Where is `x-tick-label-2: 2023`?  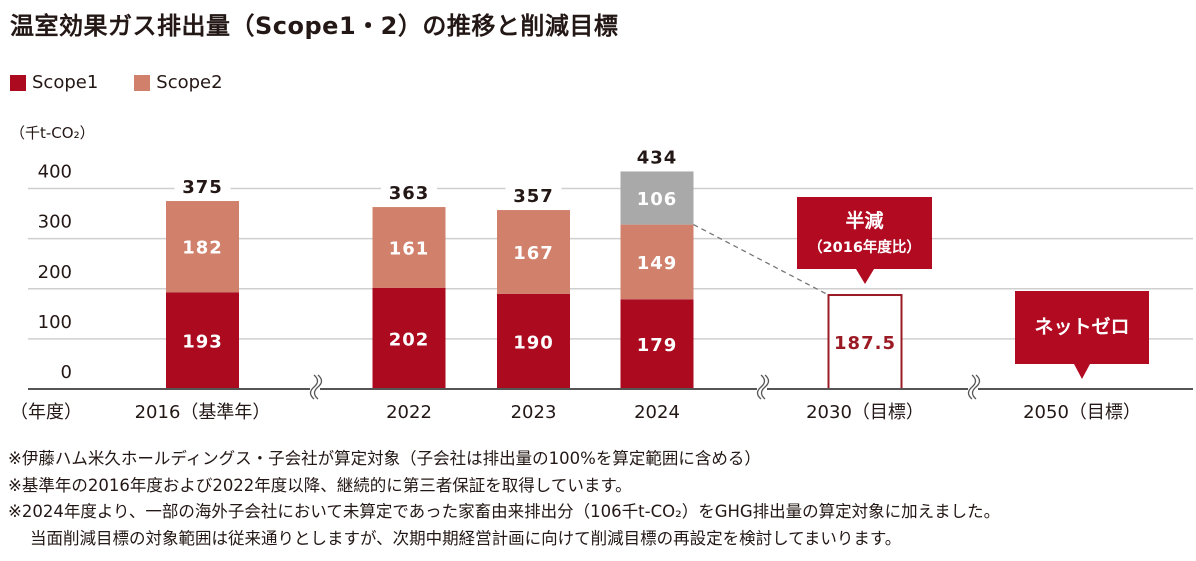
x-tick-label-2: 2023 is located at coordinates (534, 412).